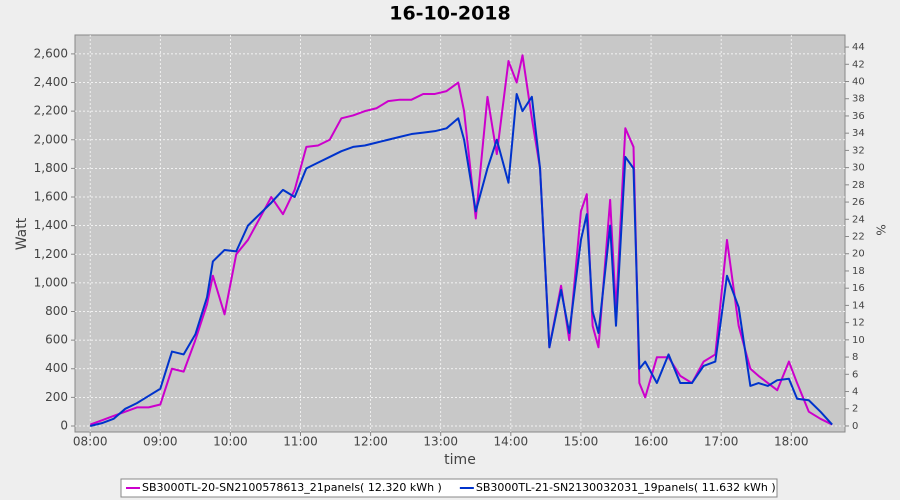  What do you see at coordinates (300, 442) in the screenshot?
I see `x-tick-label: 11:00` at bounding box center [300, 442].